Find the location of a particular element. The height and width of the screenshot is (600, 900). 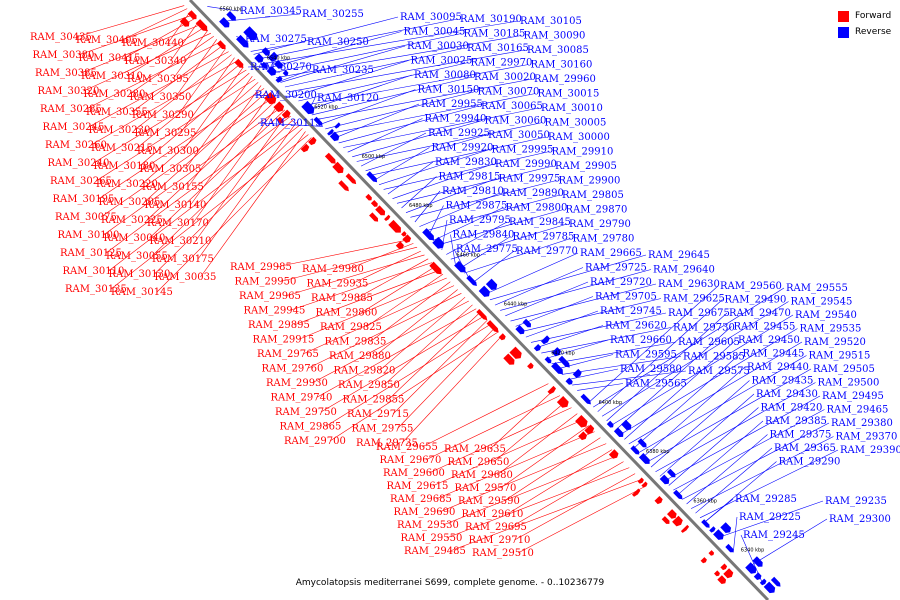

gene-label: RAM_29535 is located at coordinates (831, 329).